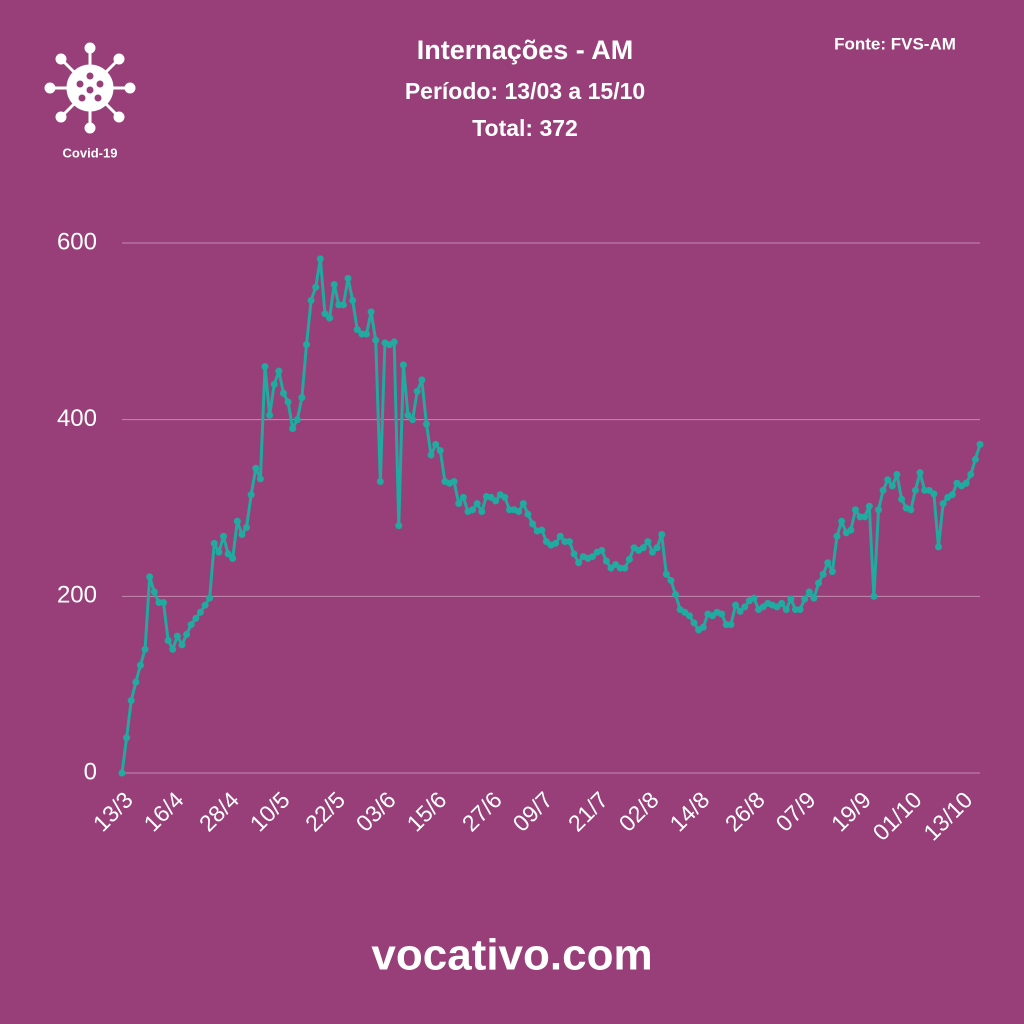  What do you see at coordinates (77, 418) in the screenshot?
I see `y-tick-label: 400` at bounding box center [77, 418].